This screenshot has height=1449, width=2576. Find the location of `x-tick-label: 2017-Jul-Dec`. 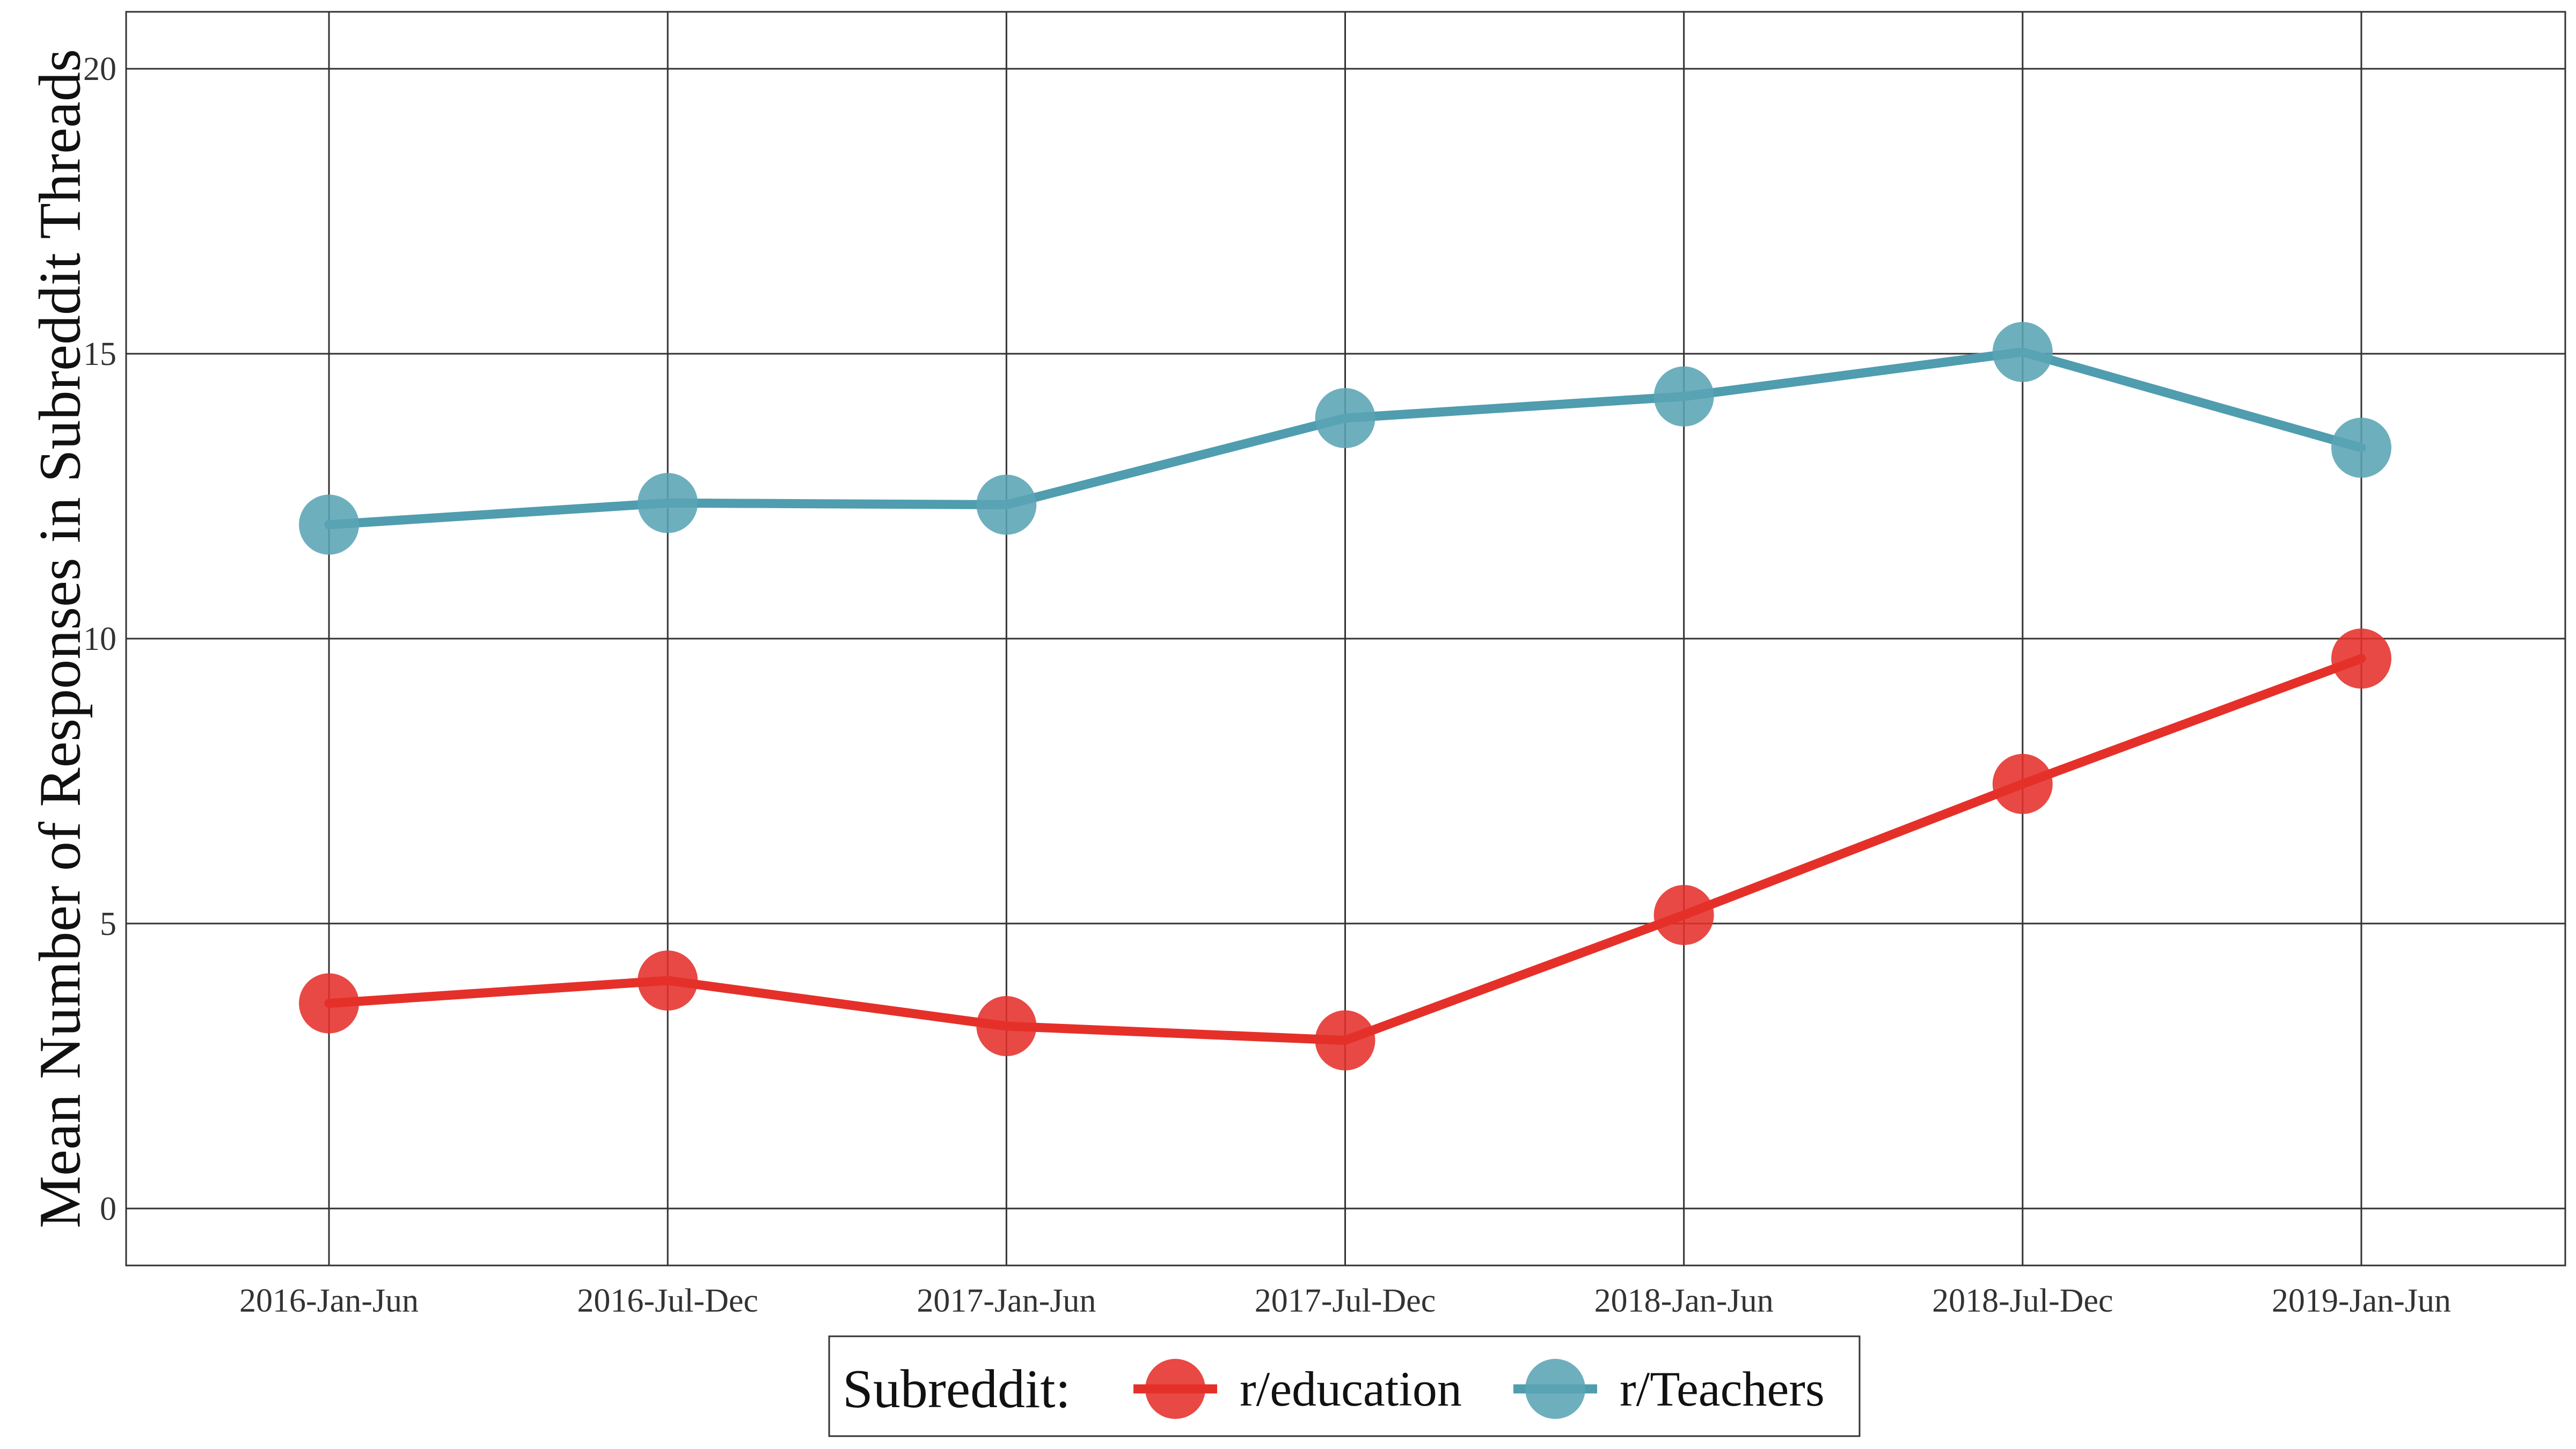

x-tick-label: 2017-Jul-Dec is located at coordinates (1345, 1301).